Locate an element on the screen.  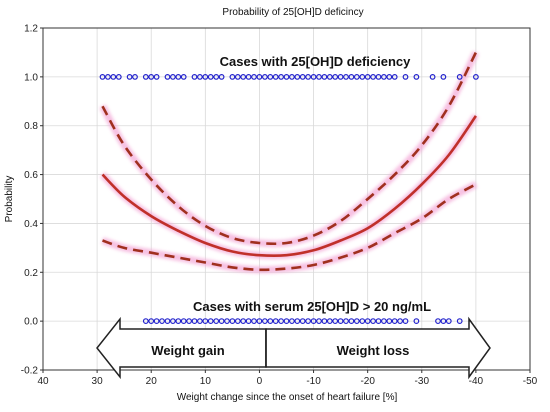
y-axis-ticks: -0.2 0.0 0.2 0.4 0.6 0.8 1.0 1.2 is located at coordinates (32, 200).